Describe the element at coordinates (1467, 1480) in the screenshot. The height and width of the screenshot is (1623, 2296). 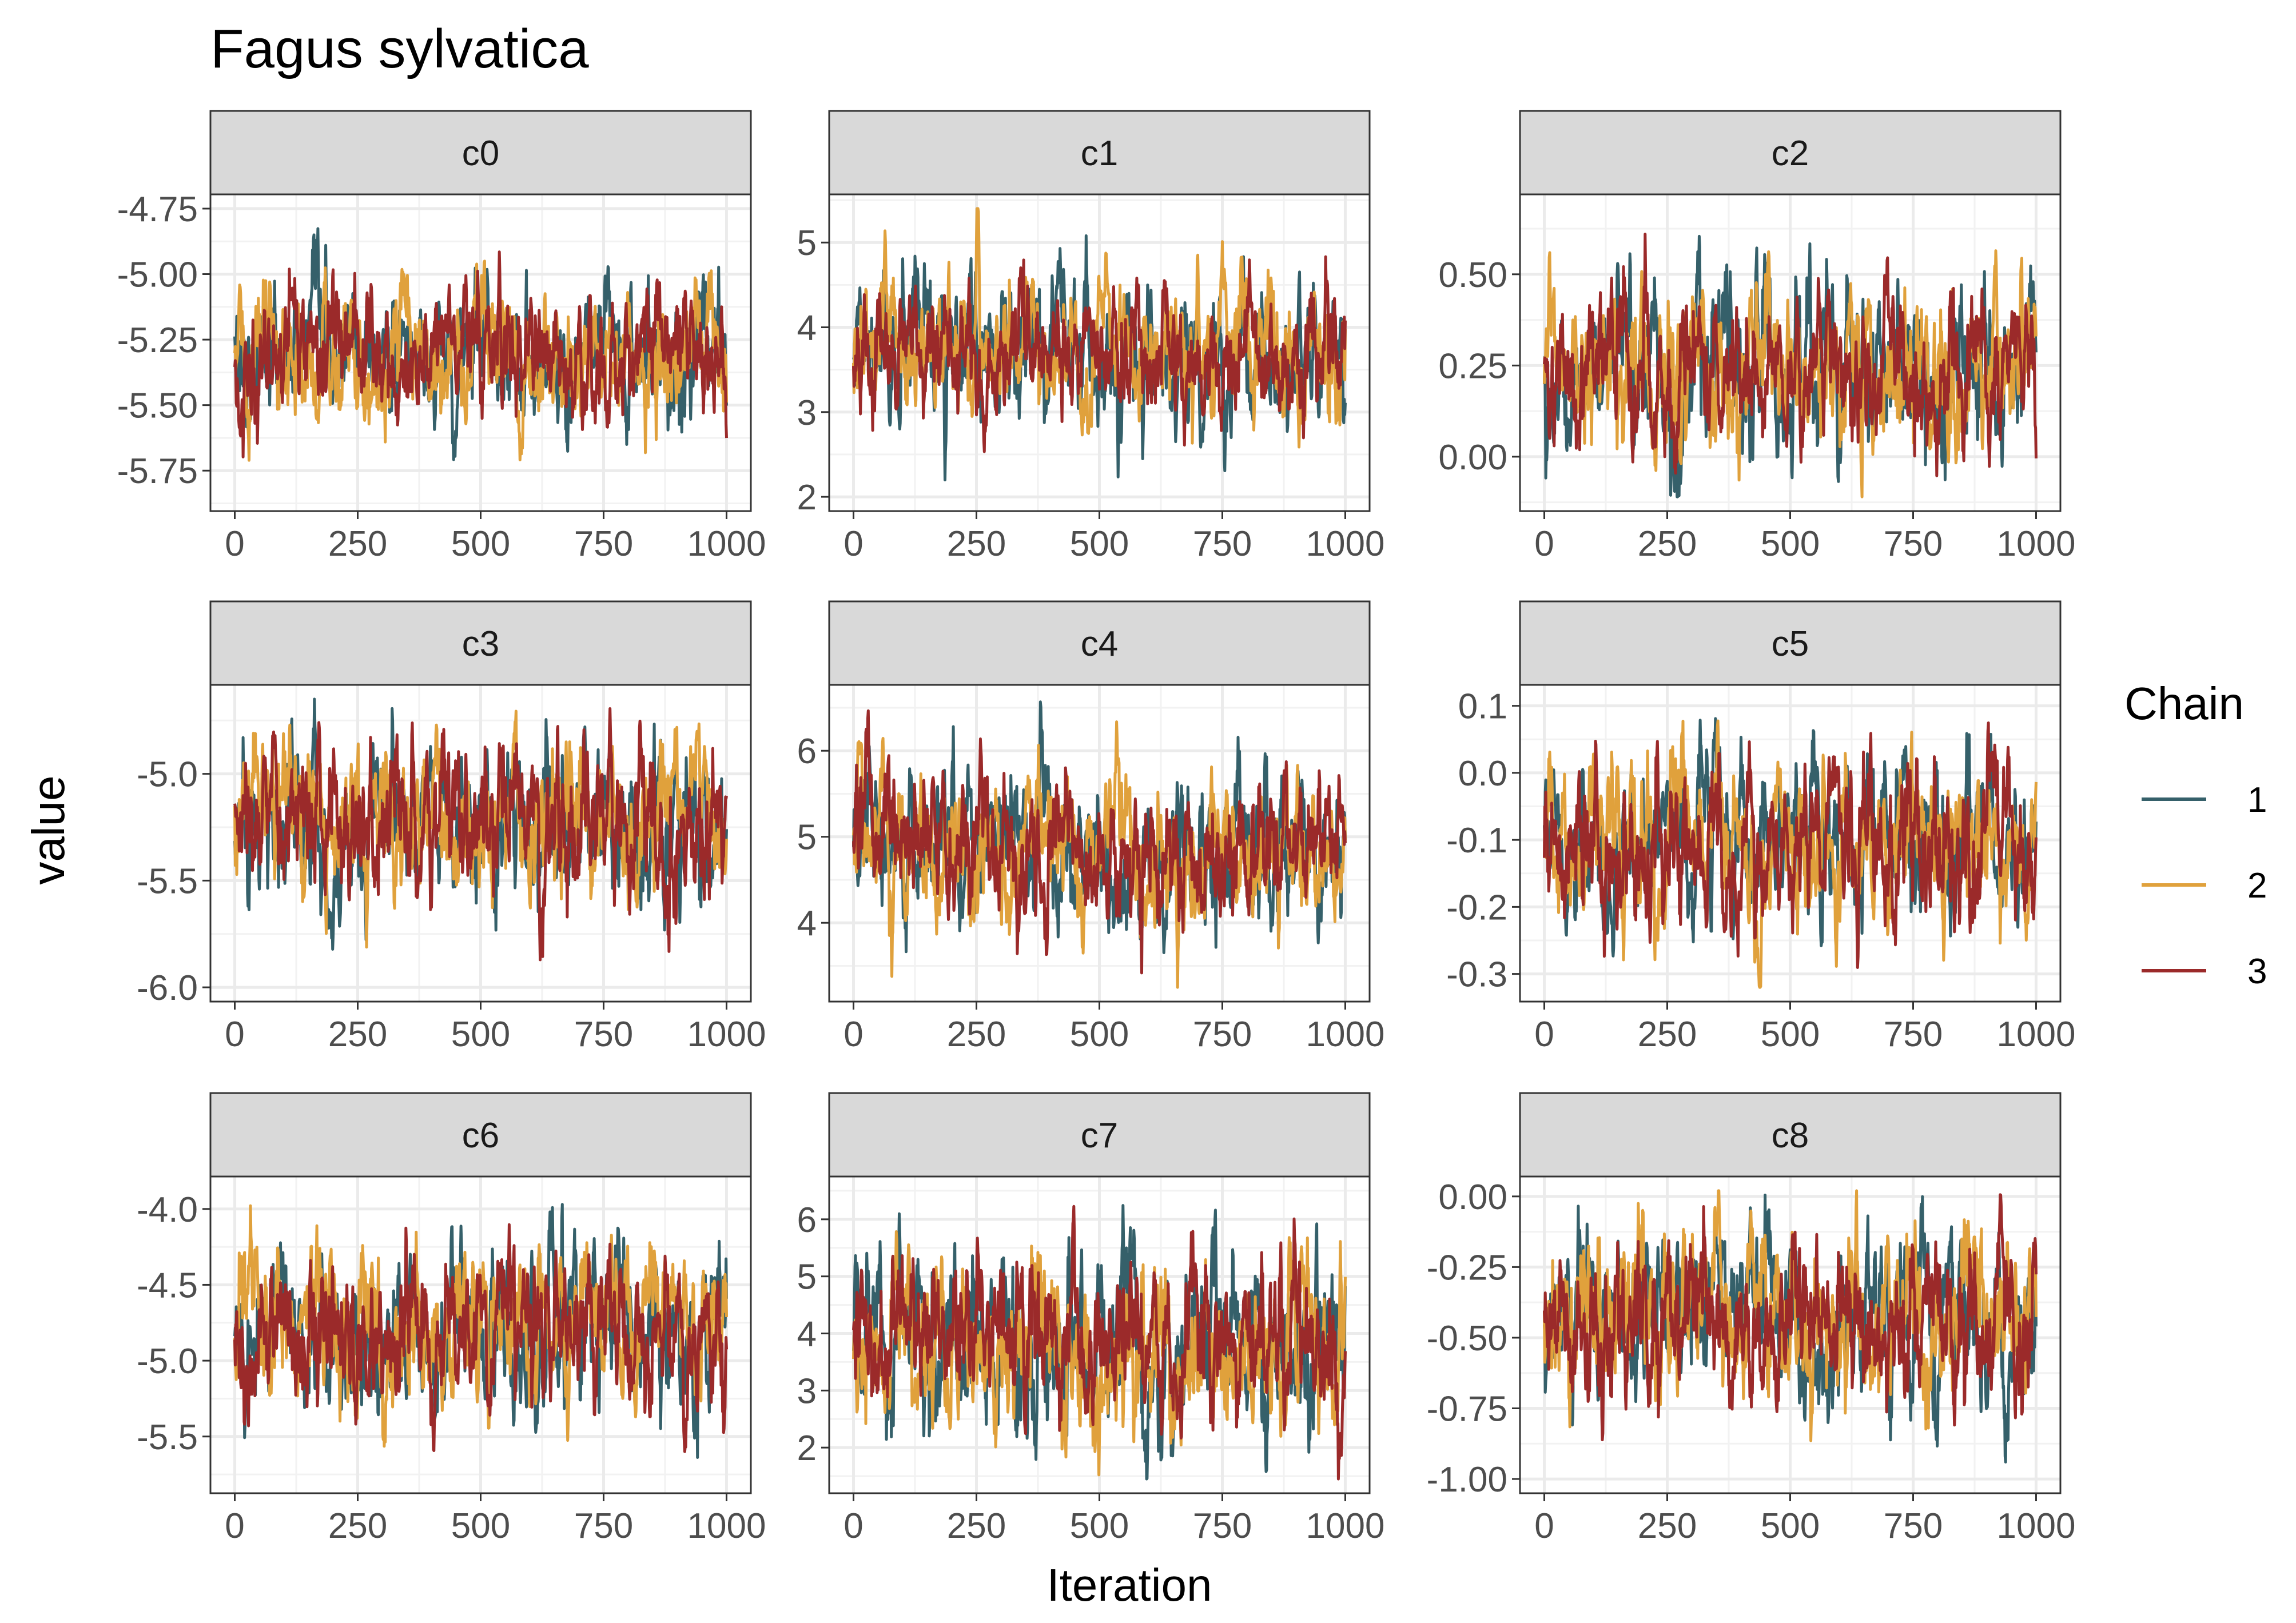
I see `y-tick-label: -1.00` at that location.